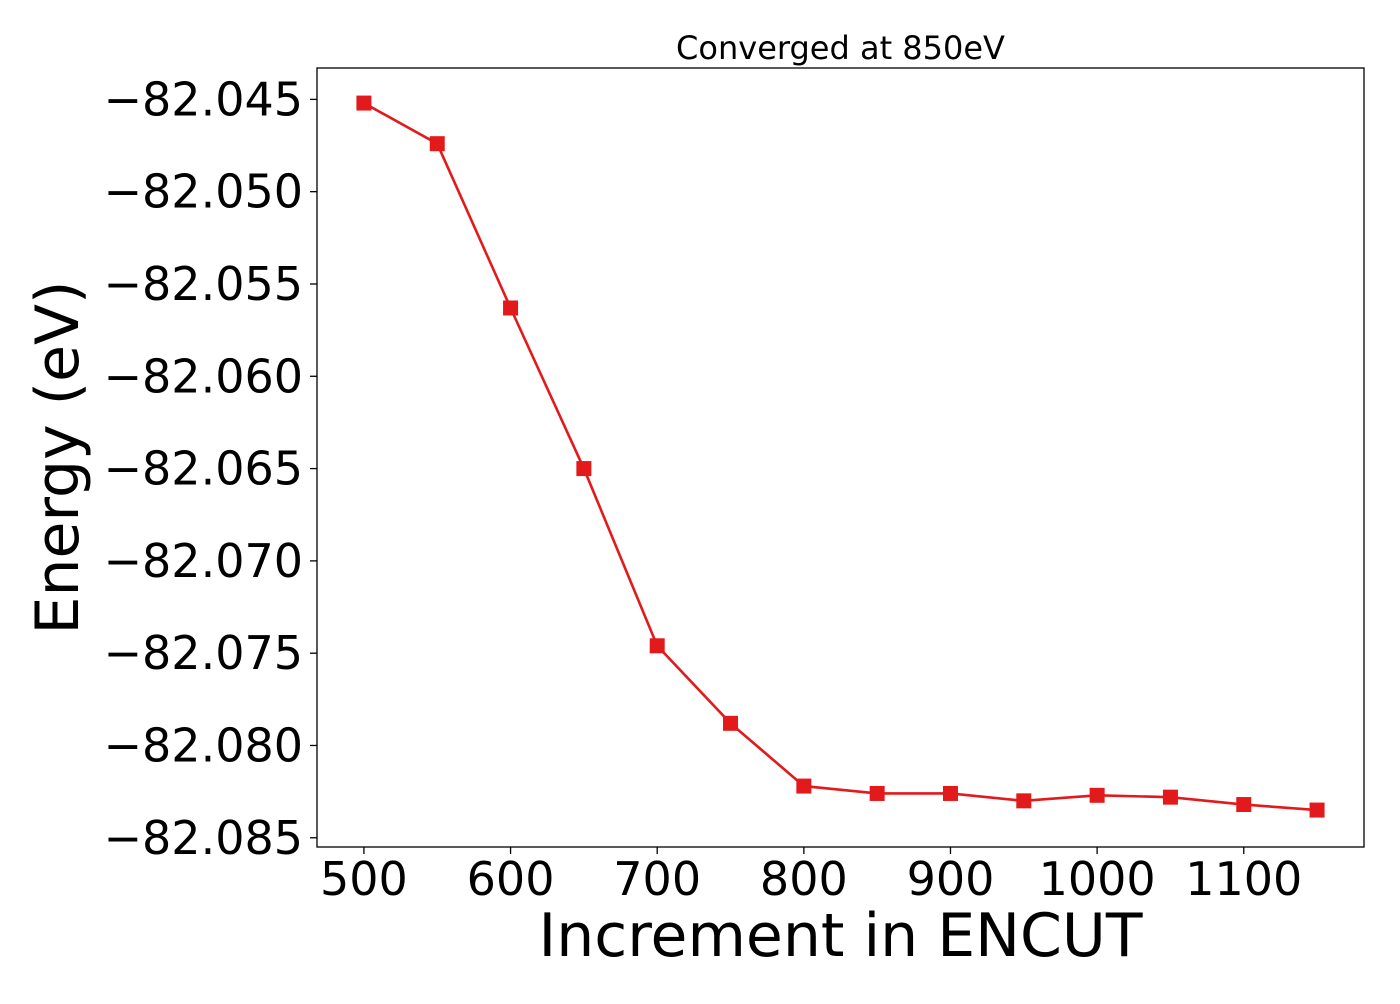 The image size is (1400, 1004). Describe the element at coordinates (840, 48) in the screenshot. I see `chart-title: Converged at 850eV` at that location.